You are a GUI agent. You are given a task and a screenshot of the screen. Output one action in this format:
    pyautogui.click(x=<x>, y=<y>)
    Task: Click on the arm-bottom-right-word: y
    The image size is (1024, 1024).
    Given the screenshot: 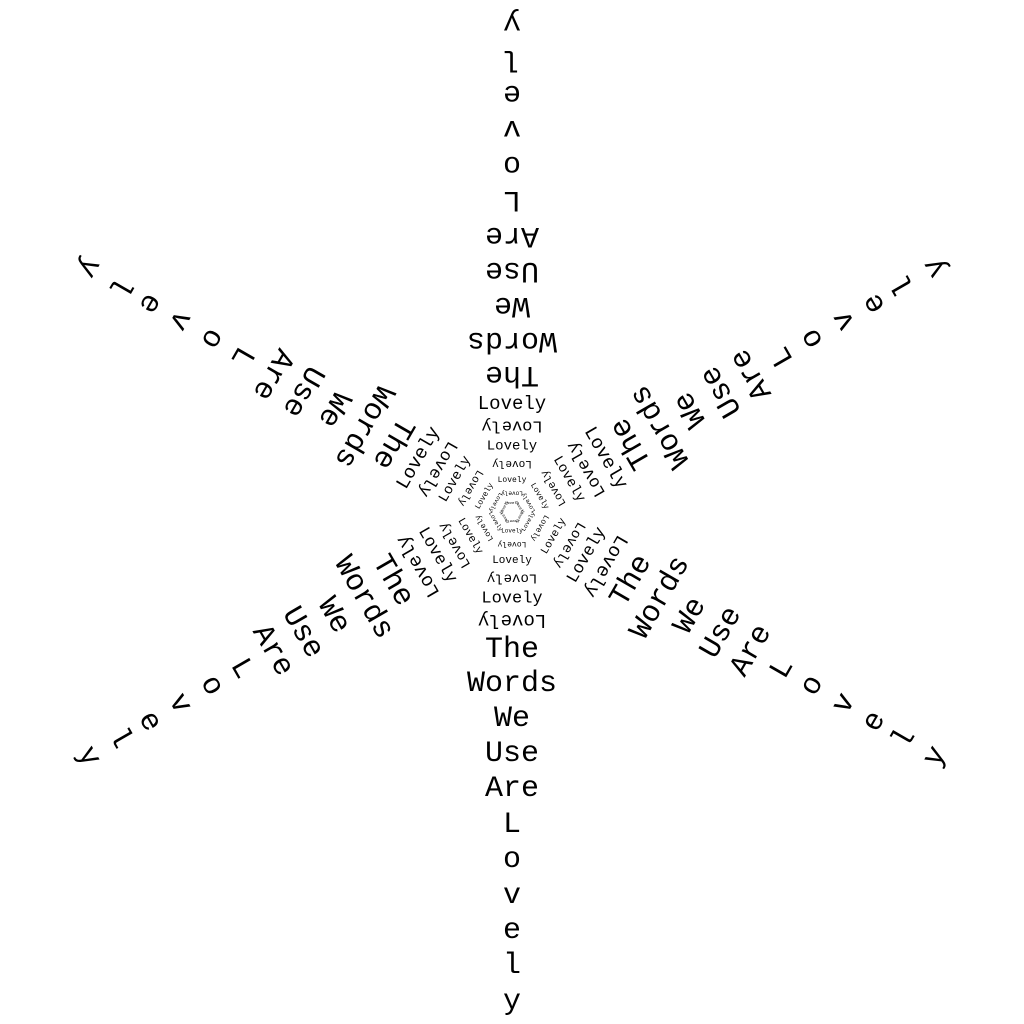 What is the action you would take?
    pyautogui.click(x=936, y=757)
    